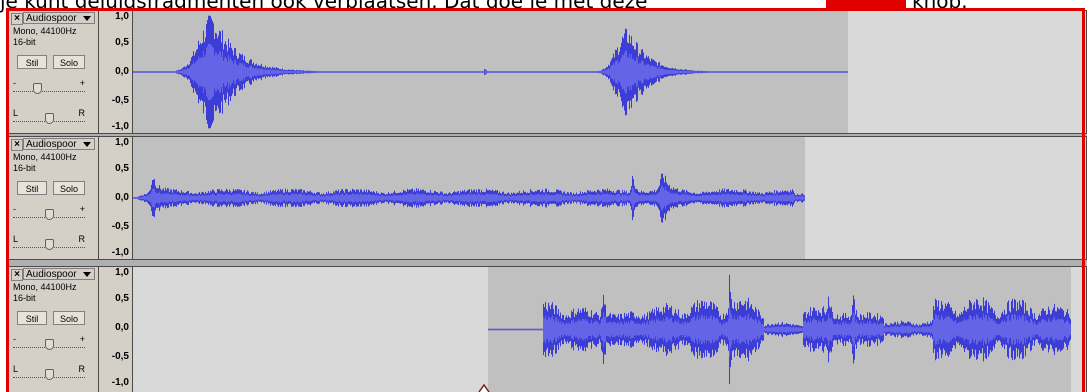 Image resolution: width=1087 pixels, height=392 pixels. Describe the element at coordinates (49, 91) in the screenshot. I see `slider-track-line` at that location.